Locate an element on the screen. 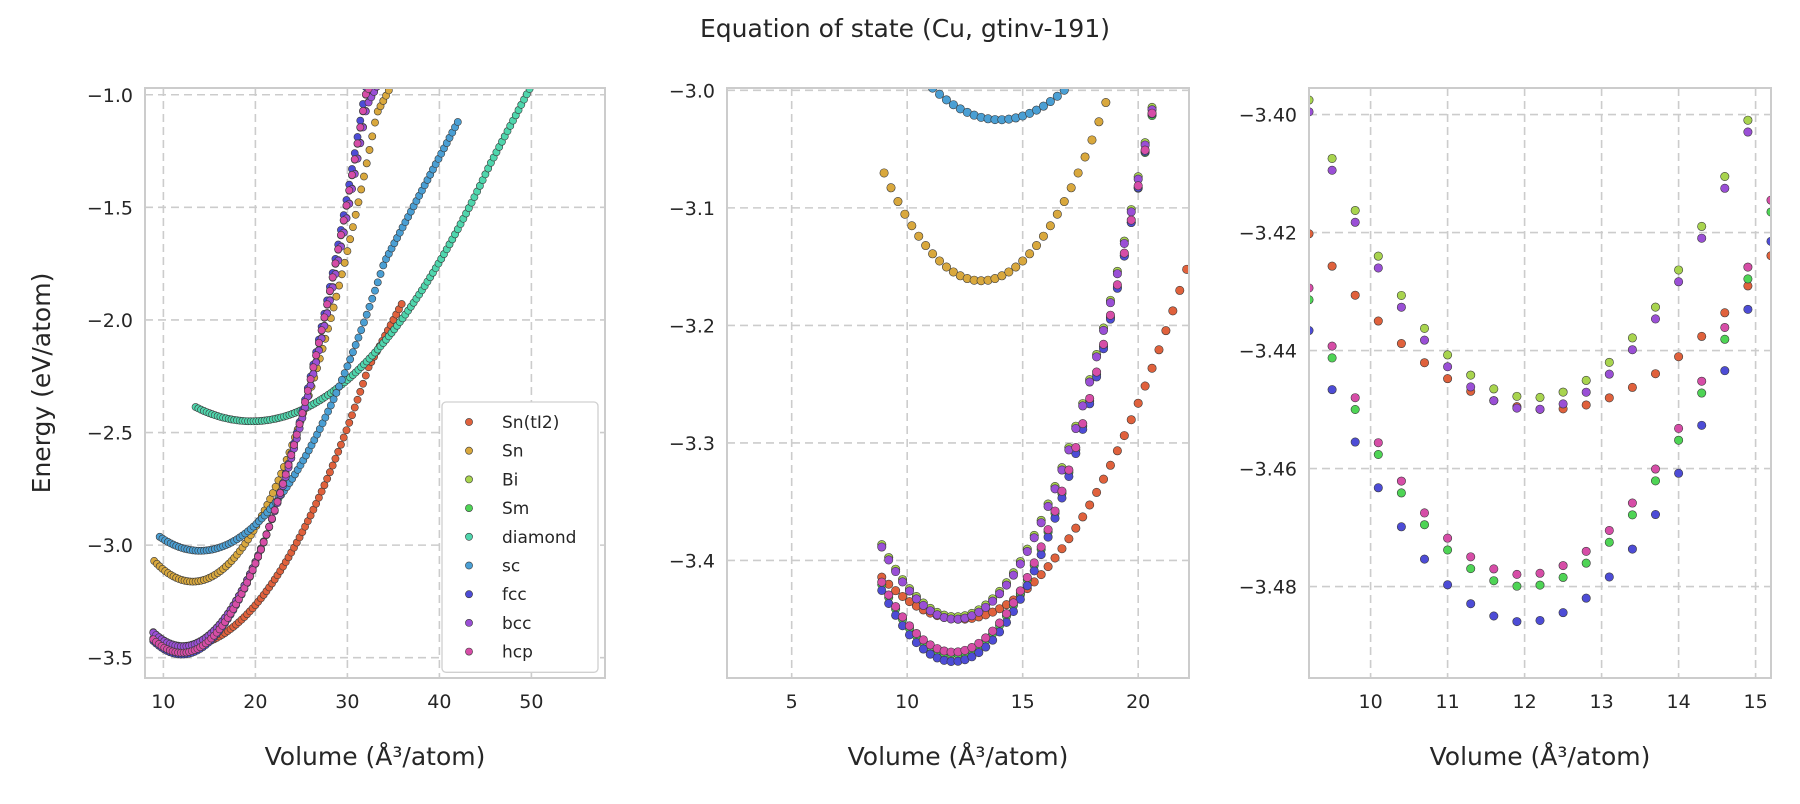 The height and width of the screenshot is (804, 1800). point-diamond is located at coordinates (534, 78).